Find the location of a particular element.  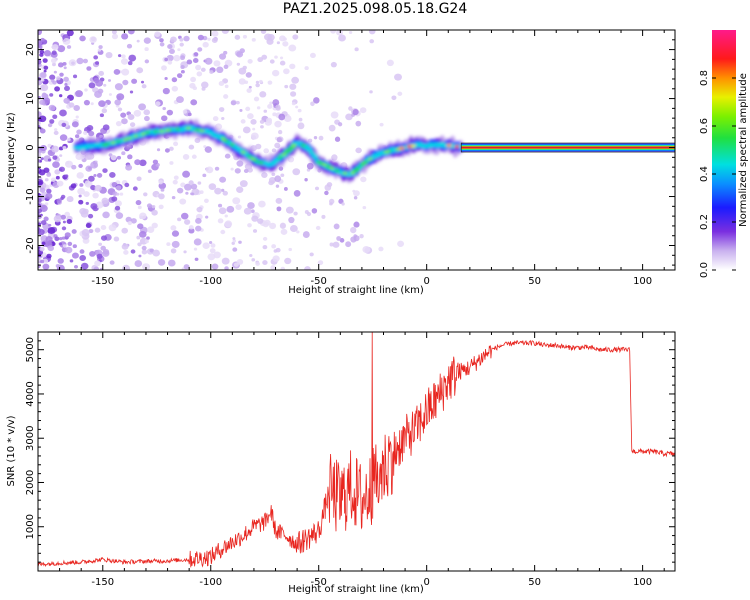

colorbar-gradient is located at coordinates (724, 150).